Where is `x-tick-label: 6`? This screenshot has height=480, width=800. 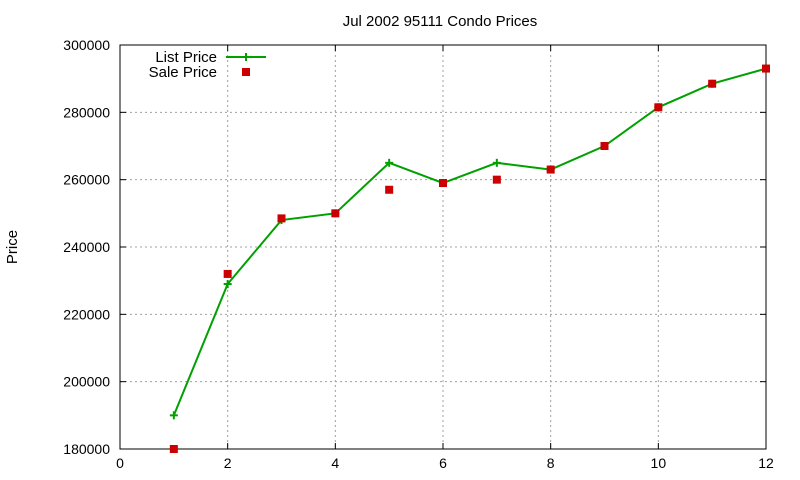 x-tick-label: 6 is located at coordinates (443, 463).